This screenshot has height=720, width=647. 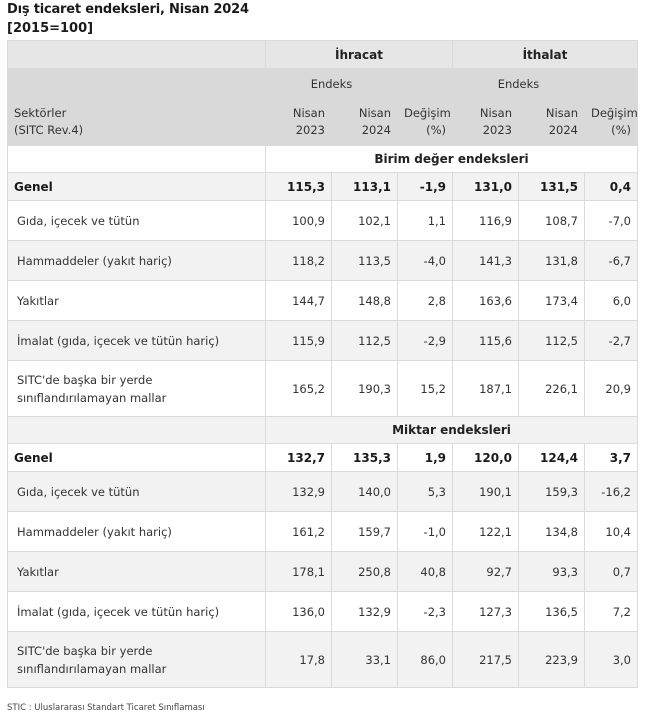 I want to click on header-exports-index: Endeks, so click(x=331, y=83).